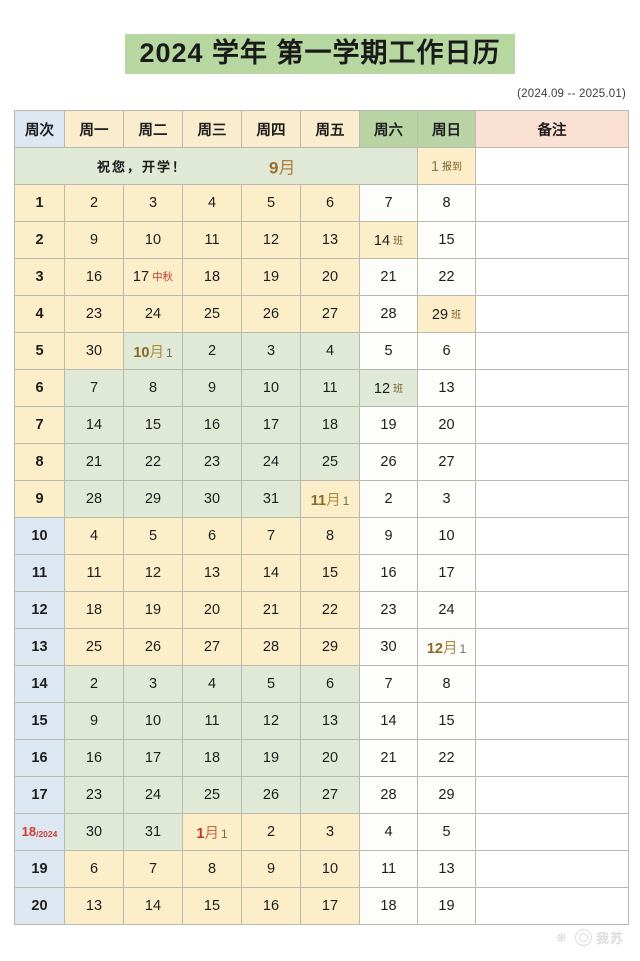 The width and height of the screenshot is (640, 961). What do you see at coordinates (212, 240) in the screenshot?
I see `day-number: 11` at bounding box center [212, 240].